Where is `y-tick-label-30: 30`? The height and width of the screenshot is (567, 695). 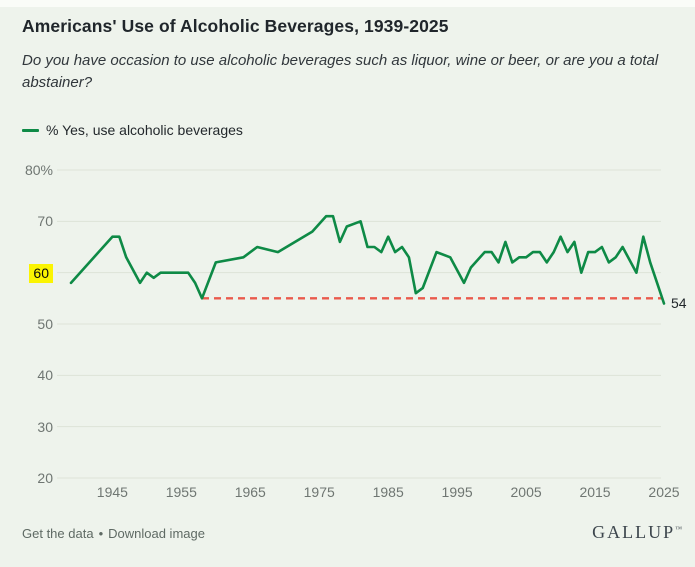
y-tick-label-30: 30 is located at coordinates (45, 426).